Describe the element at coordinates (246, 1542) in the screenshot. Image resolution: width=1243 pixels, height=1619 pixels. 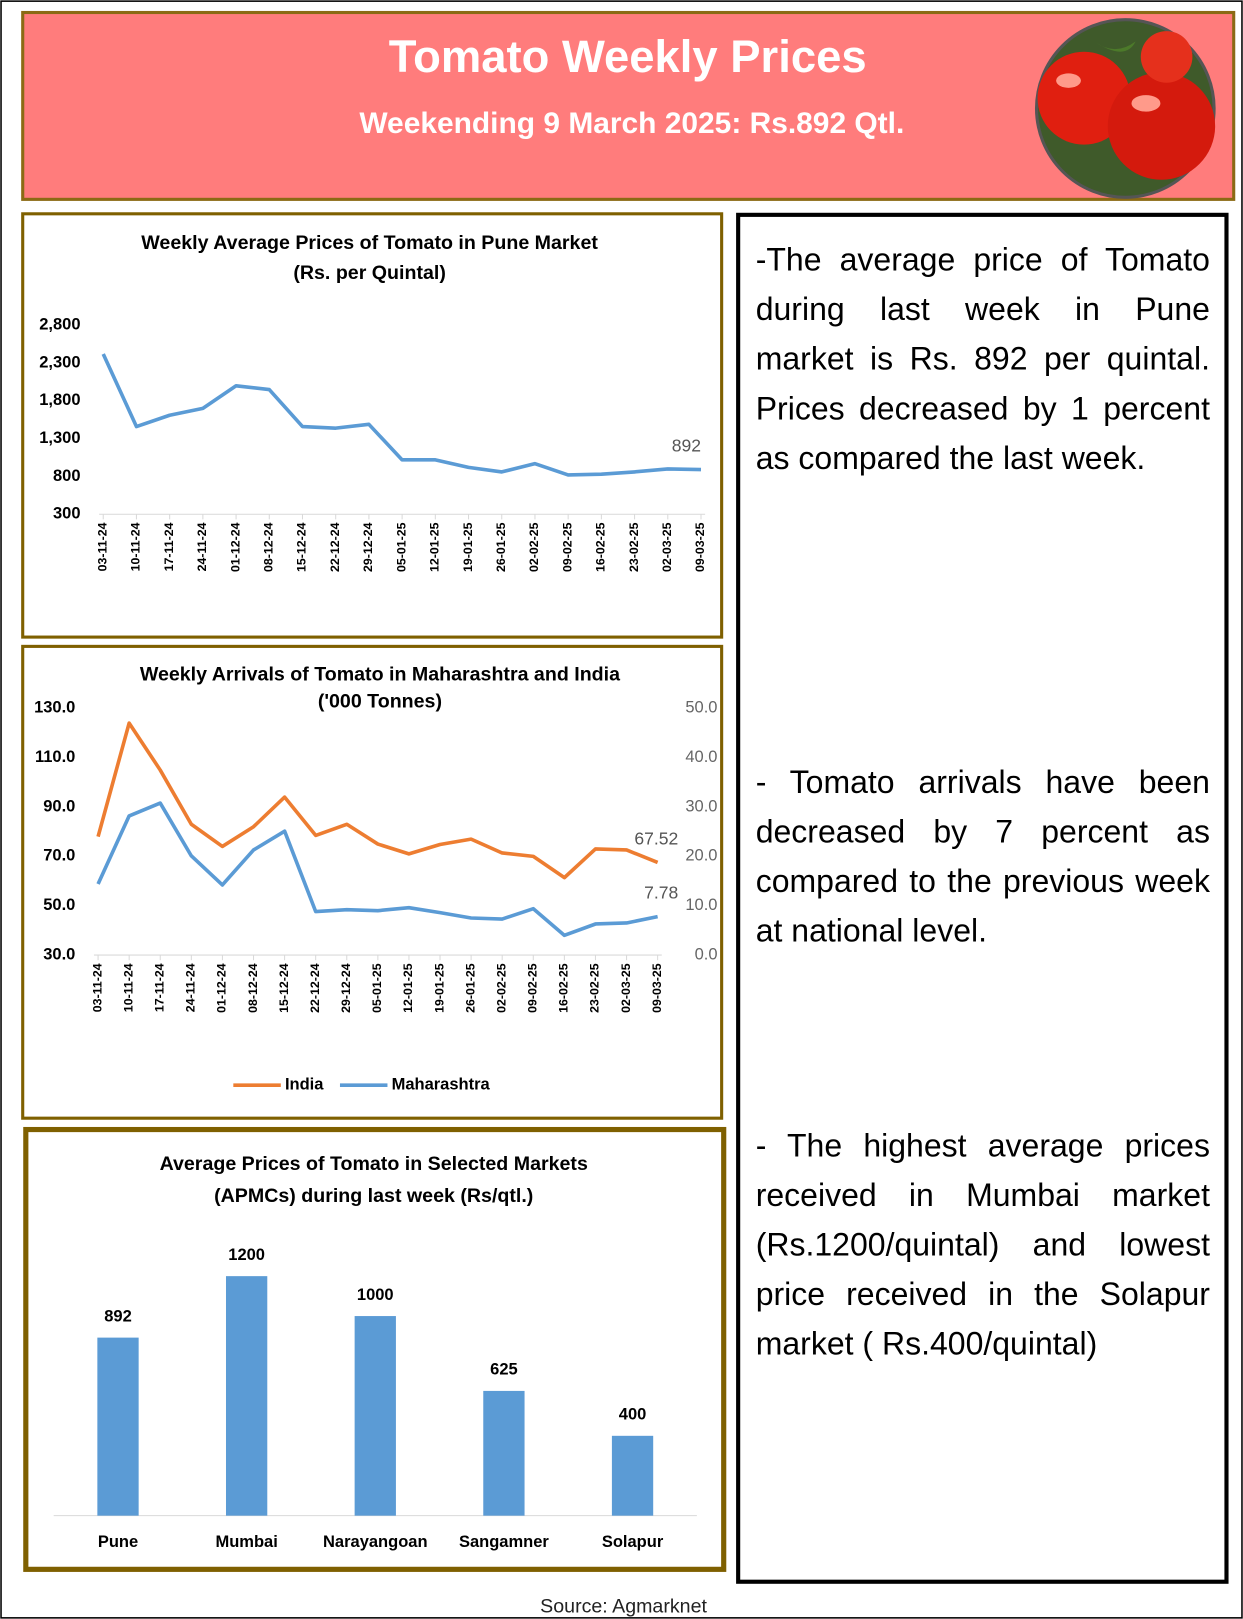
I see `x-tick-label: Mumbai` at that location.